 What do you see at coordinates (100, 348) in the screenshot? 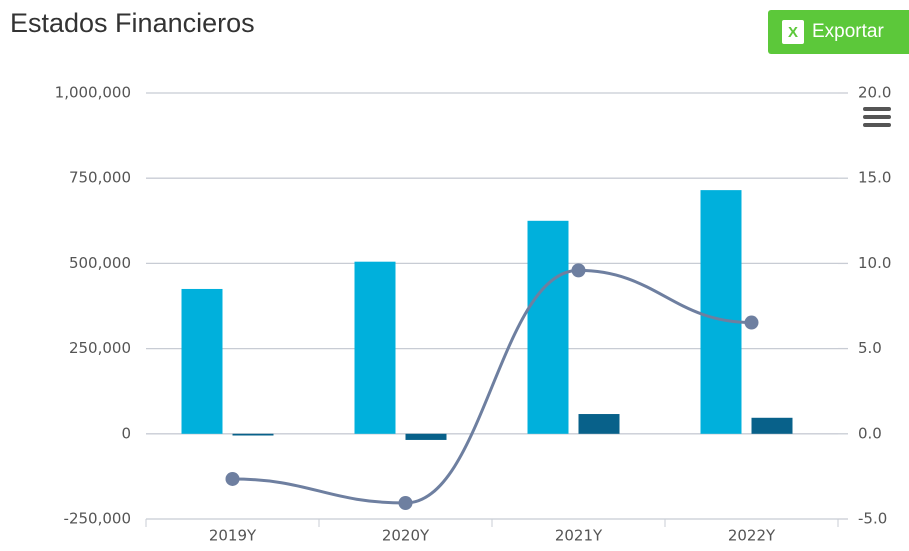
I see `y-tick-label: 250,000` at bounding box center [100, 348].